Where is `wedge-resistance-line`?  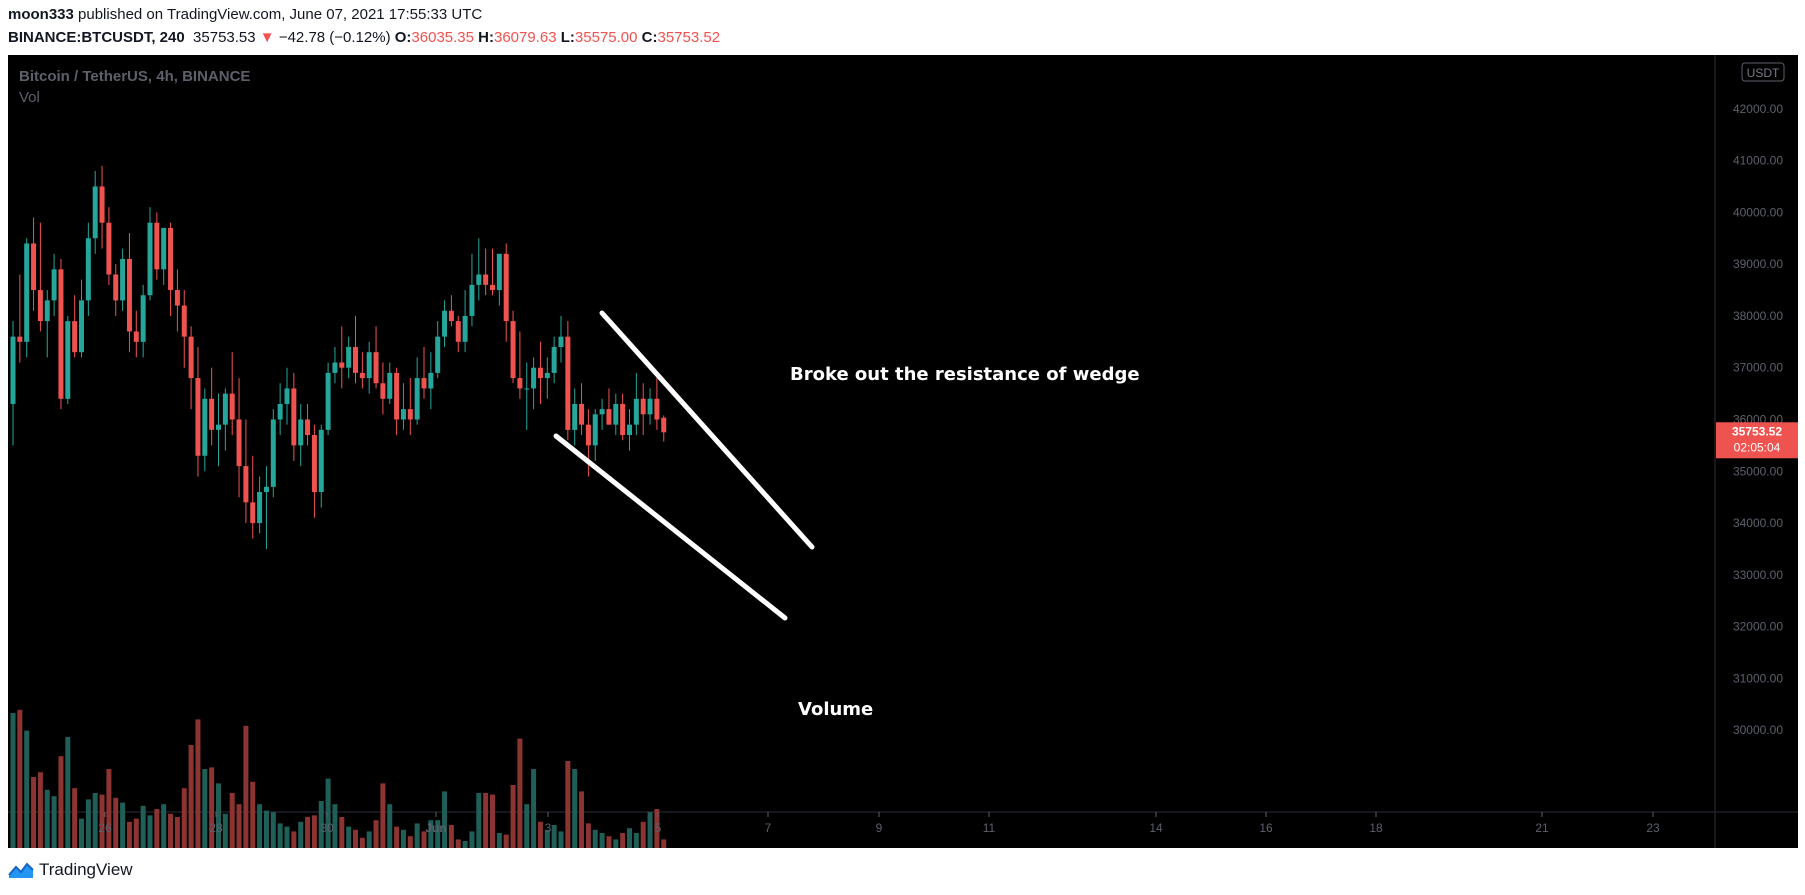 wedge-resistance-line is located at coordinates (707, 430).